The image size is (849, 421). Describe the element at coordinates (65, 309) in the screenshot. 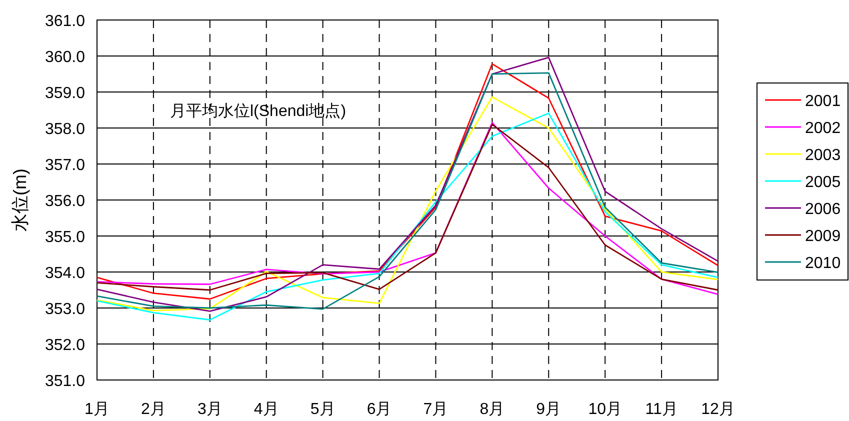

I see `y-tick-label: 353.0` at that location.